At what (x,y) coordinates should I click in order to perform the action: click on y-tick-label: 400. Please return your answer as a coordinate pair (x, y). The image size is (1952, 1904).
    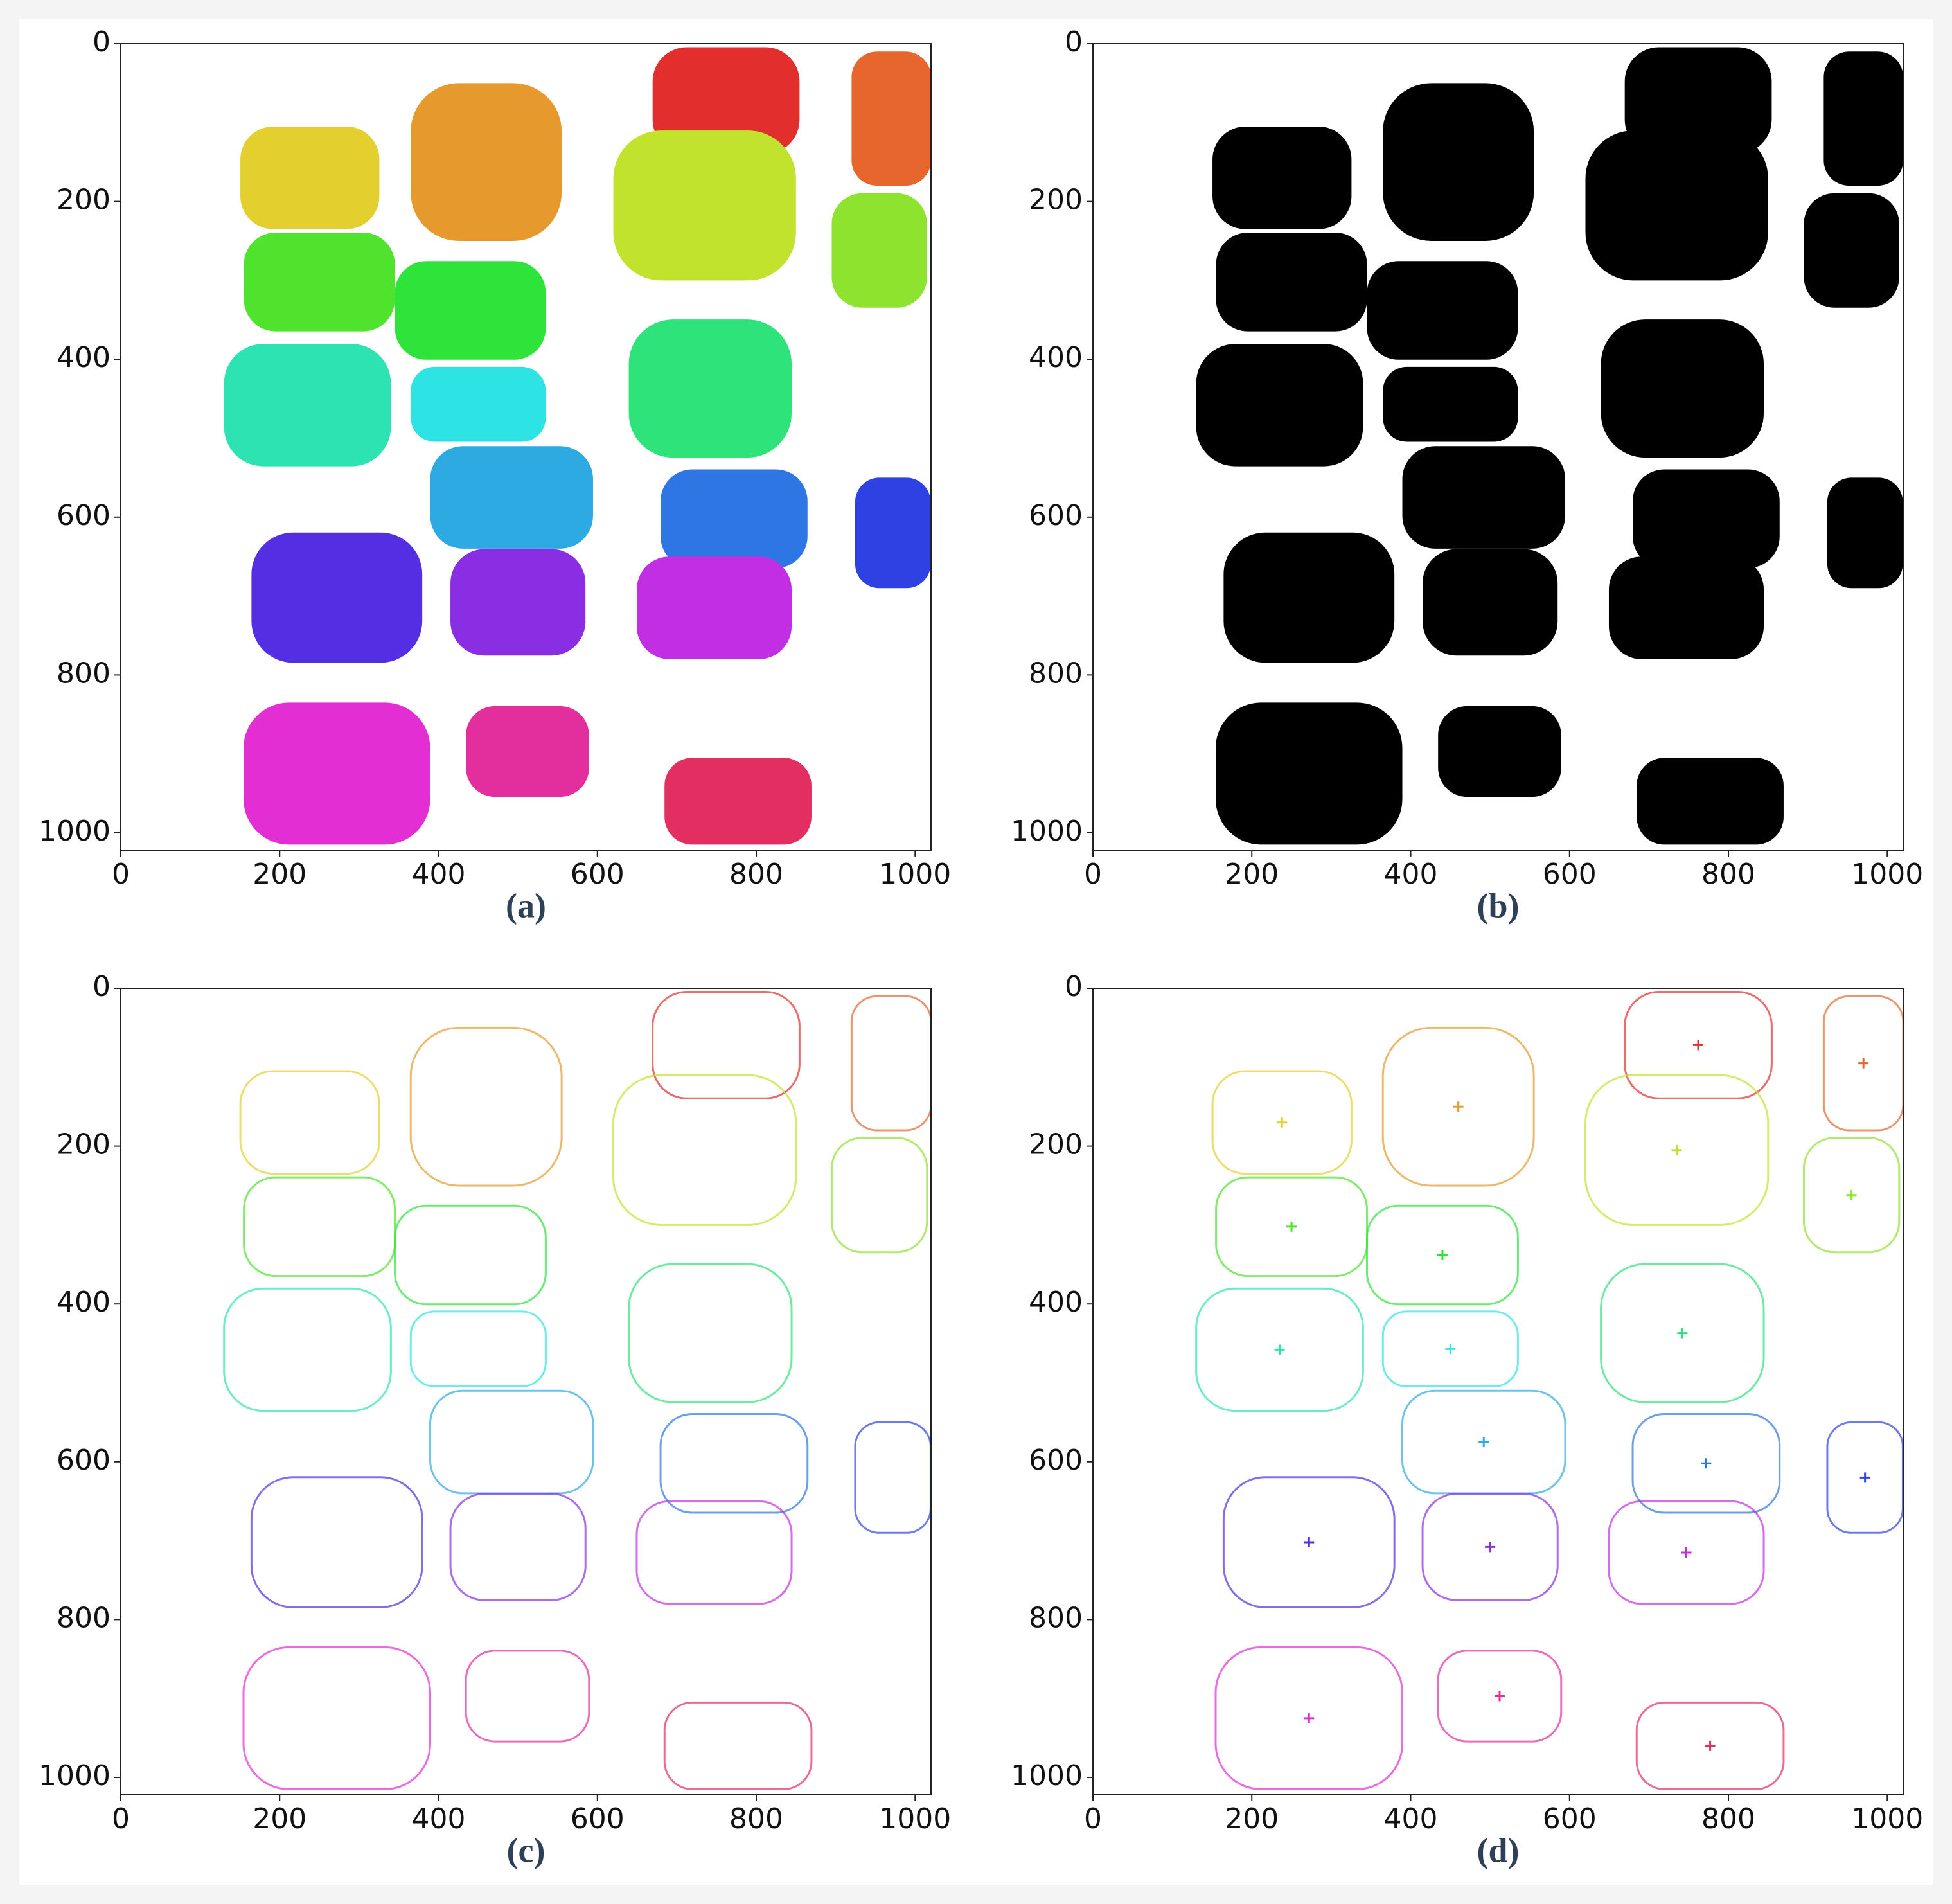
    Looking at the image, I should click on (1056, 358).